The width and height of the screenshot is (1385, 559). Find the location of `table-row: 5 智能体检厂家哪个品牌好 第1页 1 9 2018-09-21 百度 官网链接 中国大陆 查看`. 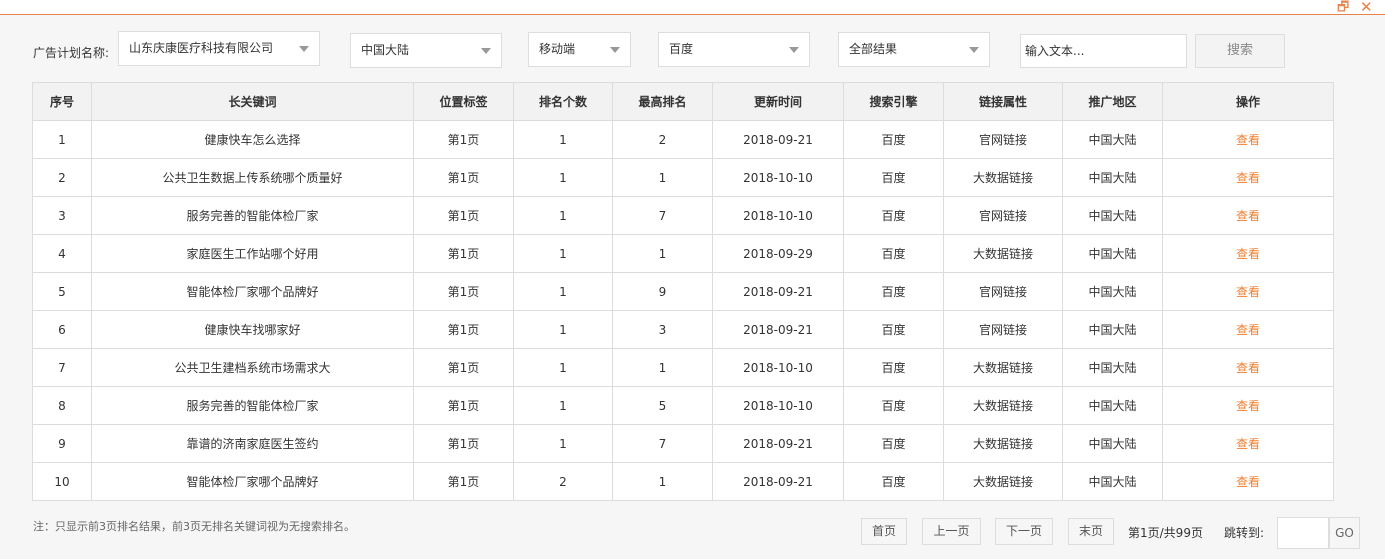

table-row: 5 智能体检厂家哪个品牌好 第1页 1 9 2018-09-21 百度 官网链接 中国大陆 查看 is located at coordinates (683, 291).